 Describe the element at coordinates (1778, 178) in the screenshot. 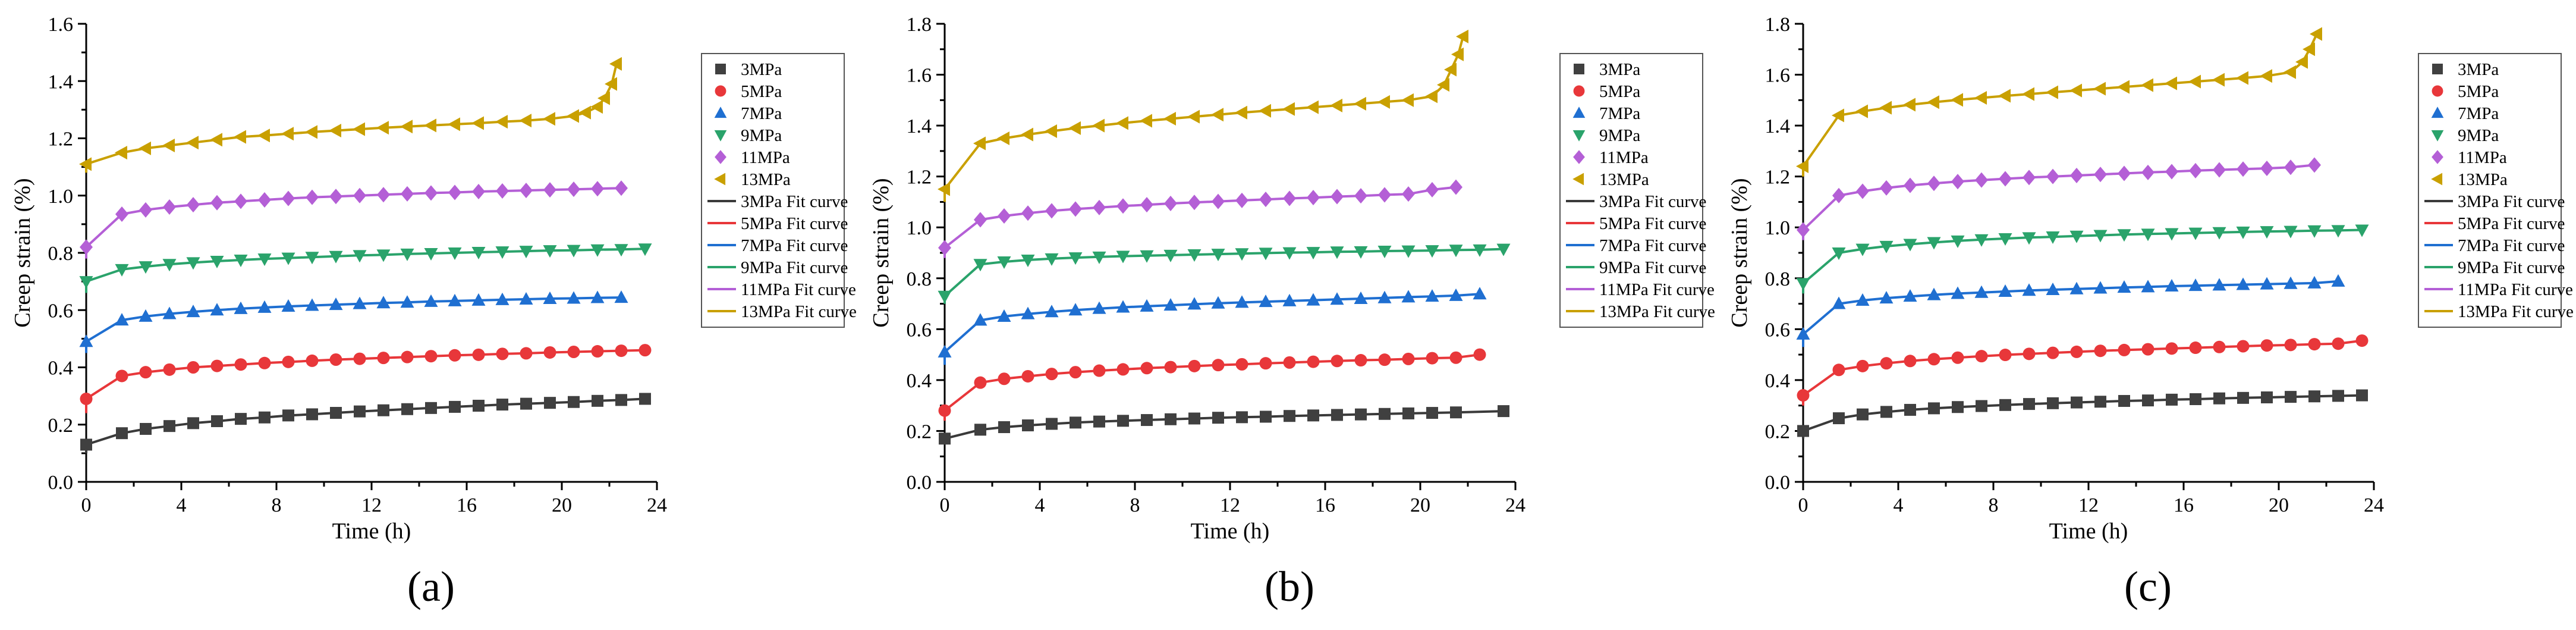

I see `y-tick-label: 1.2` at that location.